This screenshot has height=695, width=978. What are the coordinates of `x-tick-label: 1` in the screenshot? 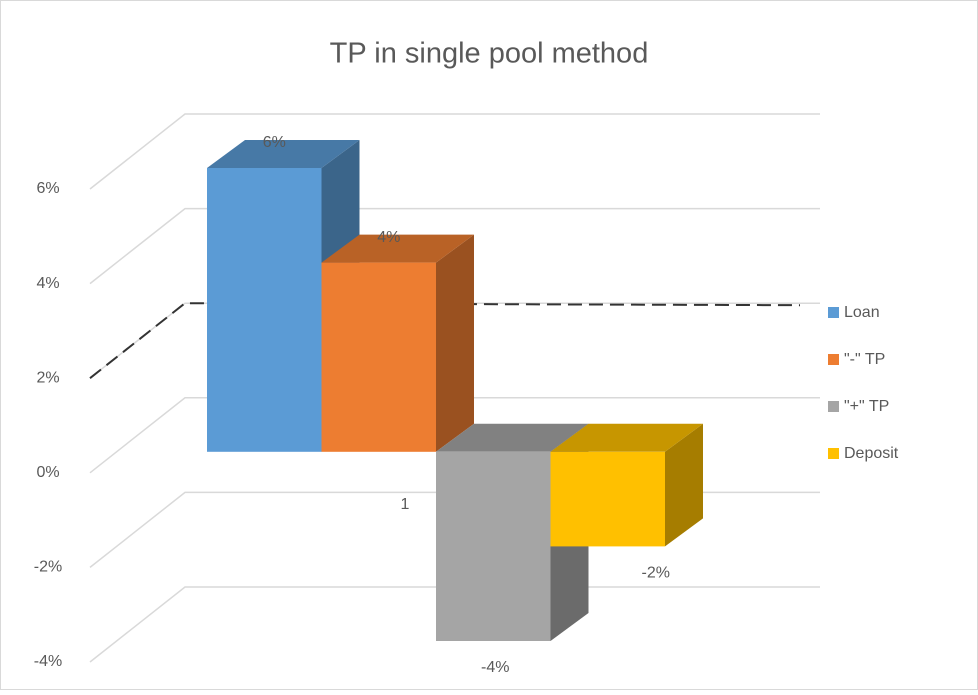 It's located at (405, 504).